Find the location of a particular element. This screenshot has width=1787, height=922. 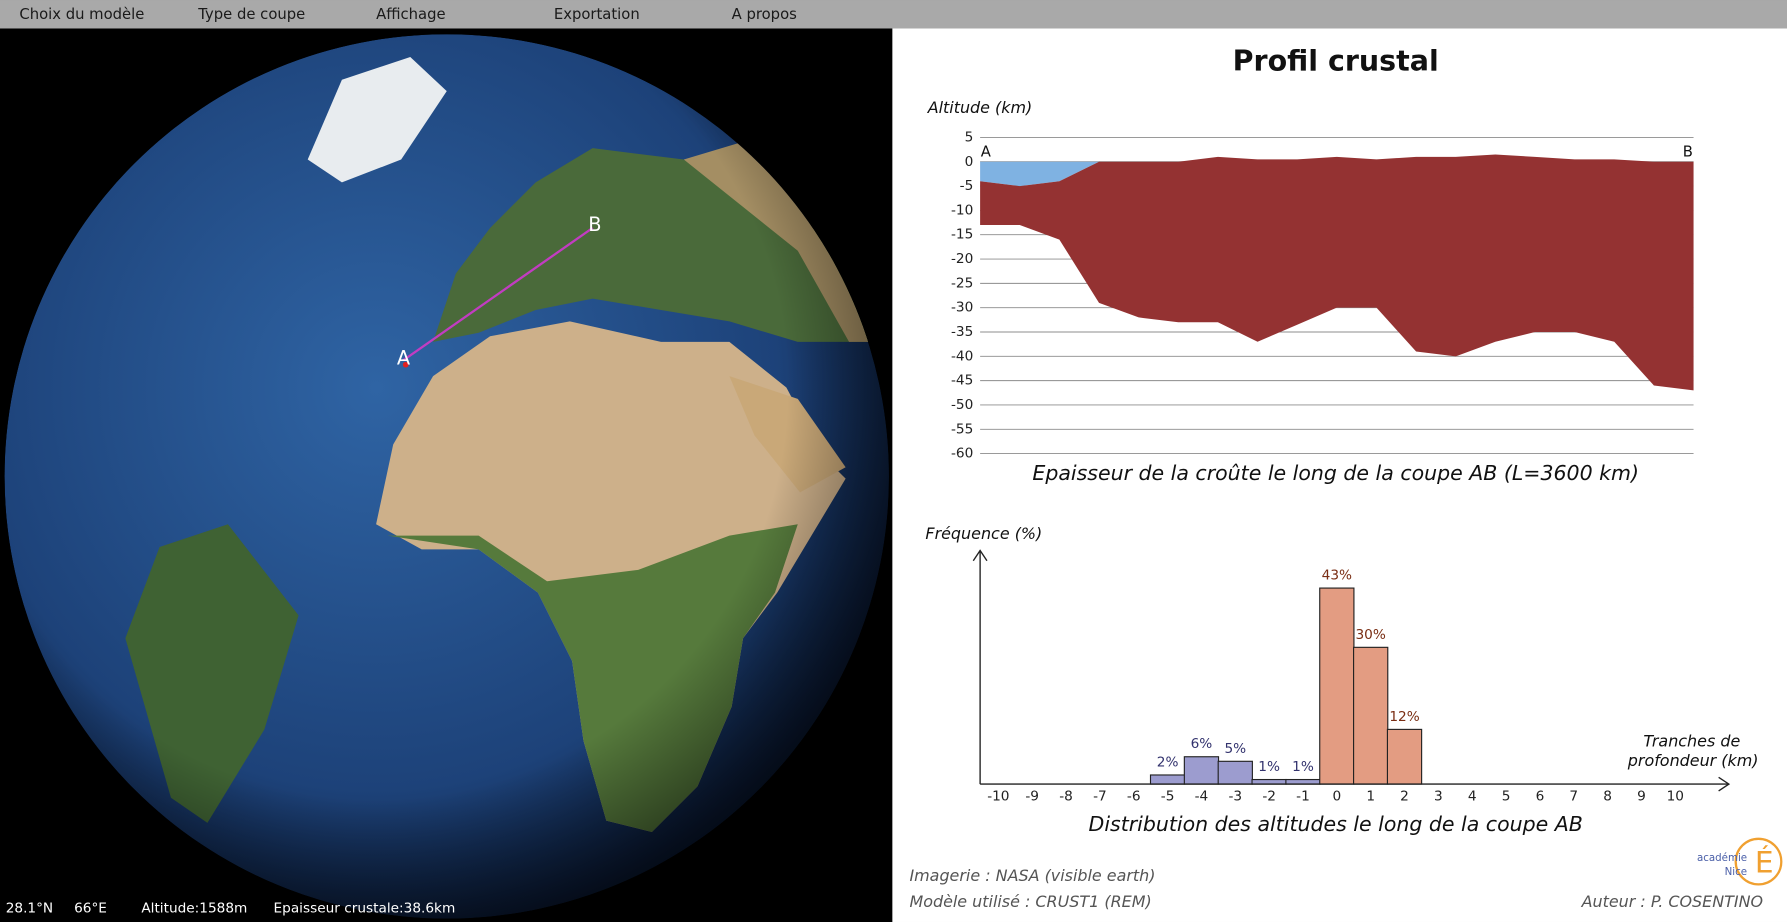

y-tick-label: -30 is located at coordinates (962, 308).